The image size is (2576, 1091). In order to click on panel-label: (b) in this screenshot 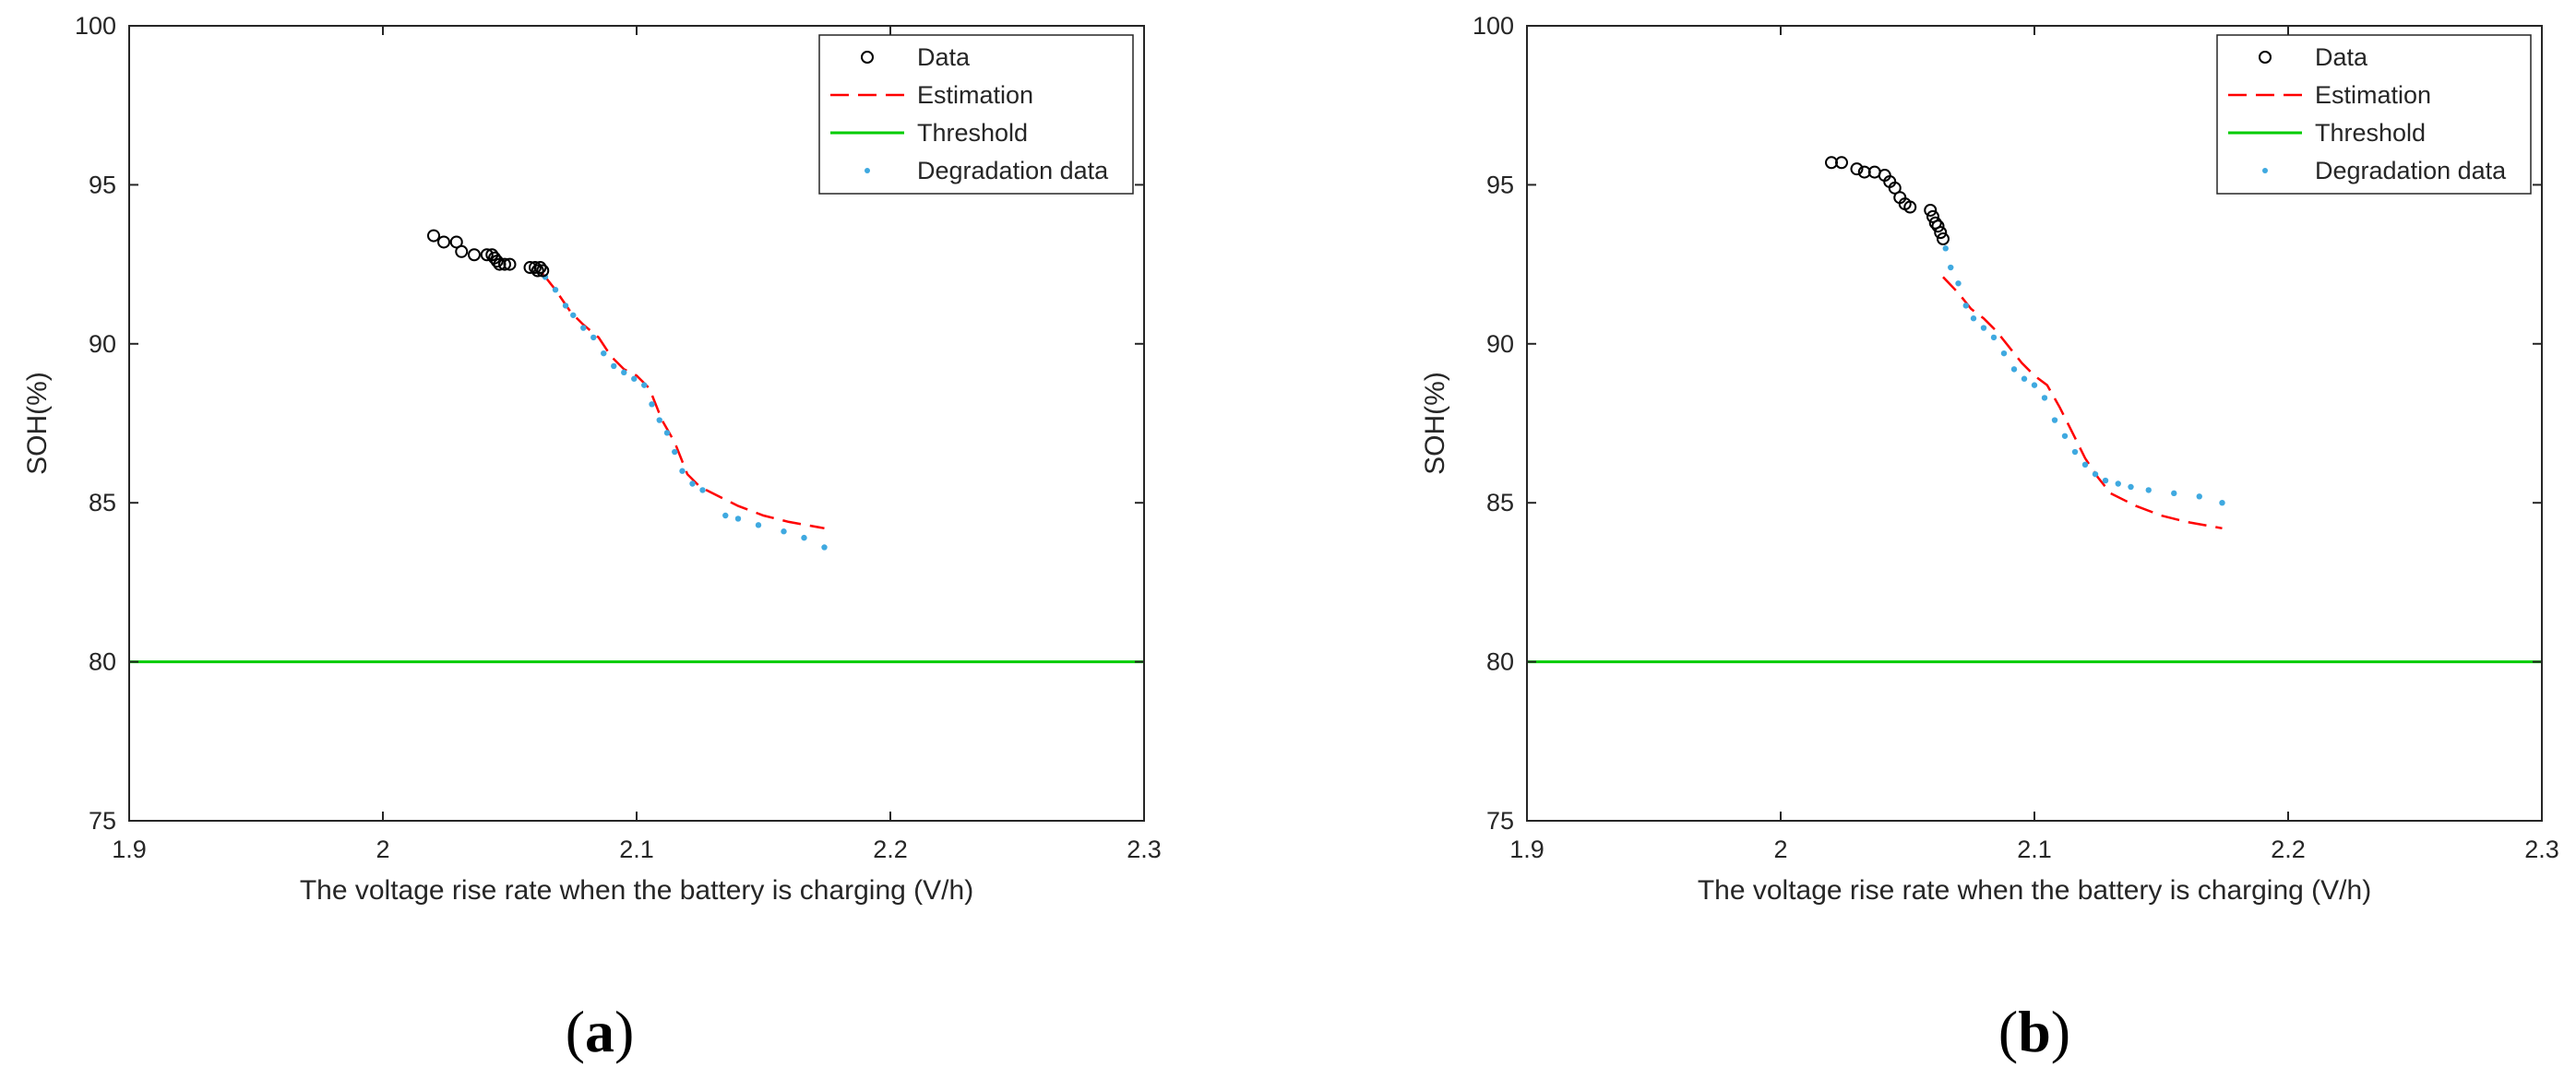, I will do `click(2034, 1031)`.